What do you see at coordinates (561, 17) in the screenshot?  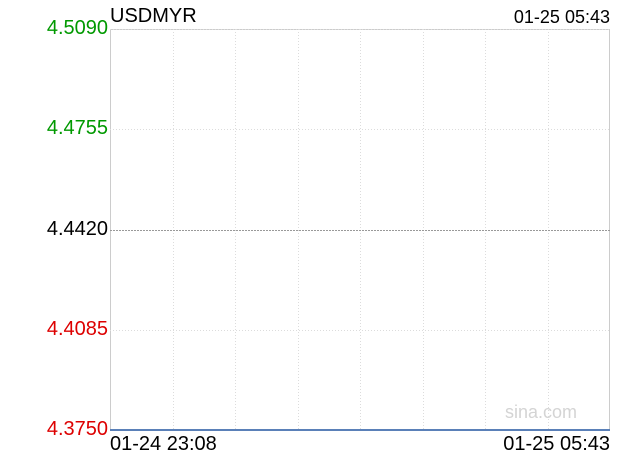 I see `timestamp: 01-25 05:43` at bounding box center [561, 17].